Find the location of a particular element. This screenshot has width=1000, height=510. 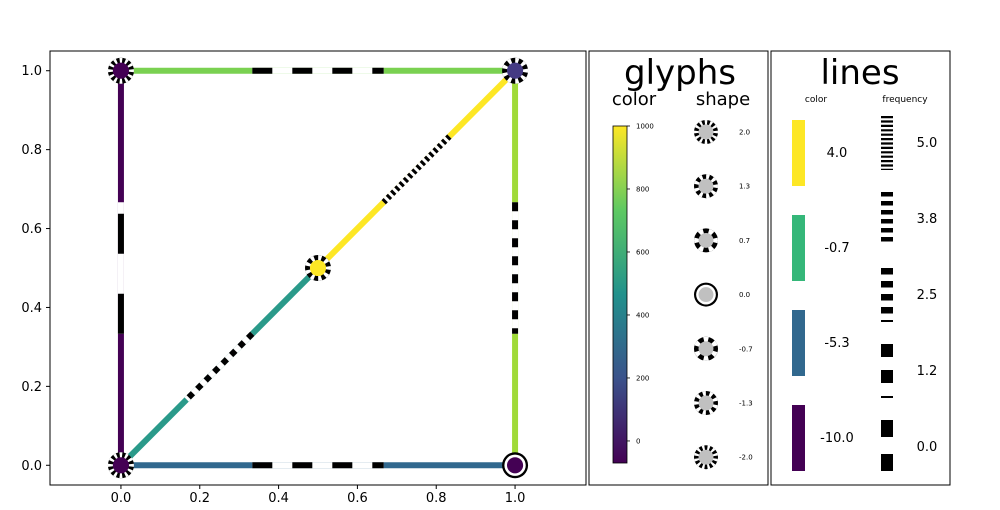

y-tick-label: 0.8 is located at coordinates (31, 150).